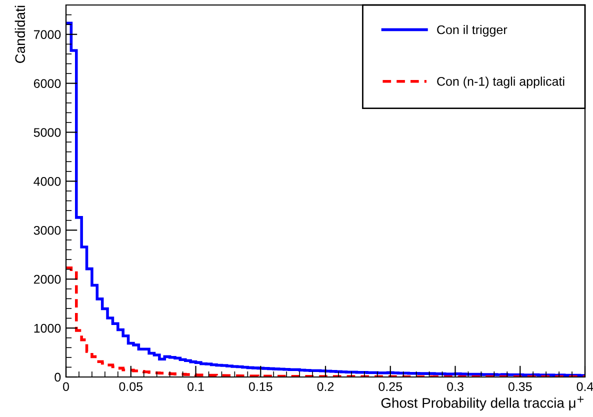  What do you see at coordinates (390, 387) in the screenshot?
I see `x-tick-label: 0.25` at bounding box center [390, 387].